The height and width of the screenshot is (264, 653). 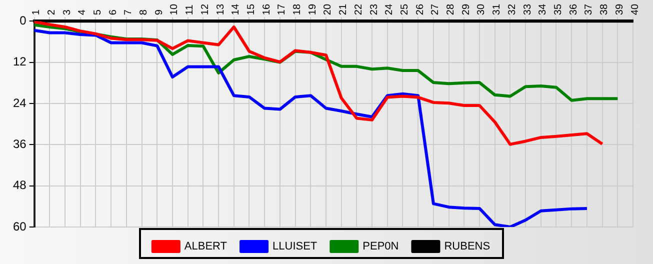 I want to click on x-tick-label: 1, so click(x=36, y=12).